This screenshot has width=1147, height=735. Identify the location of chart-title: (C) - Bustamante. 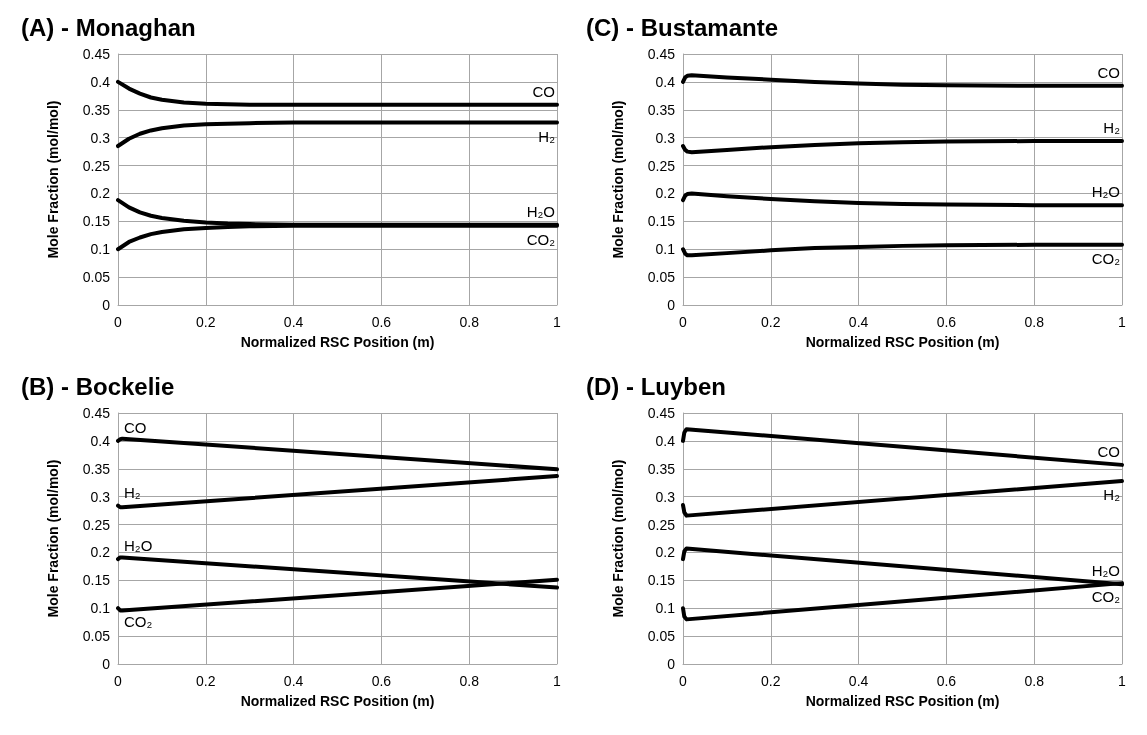
(682, 27).